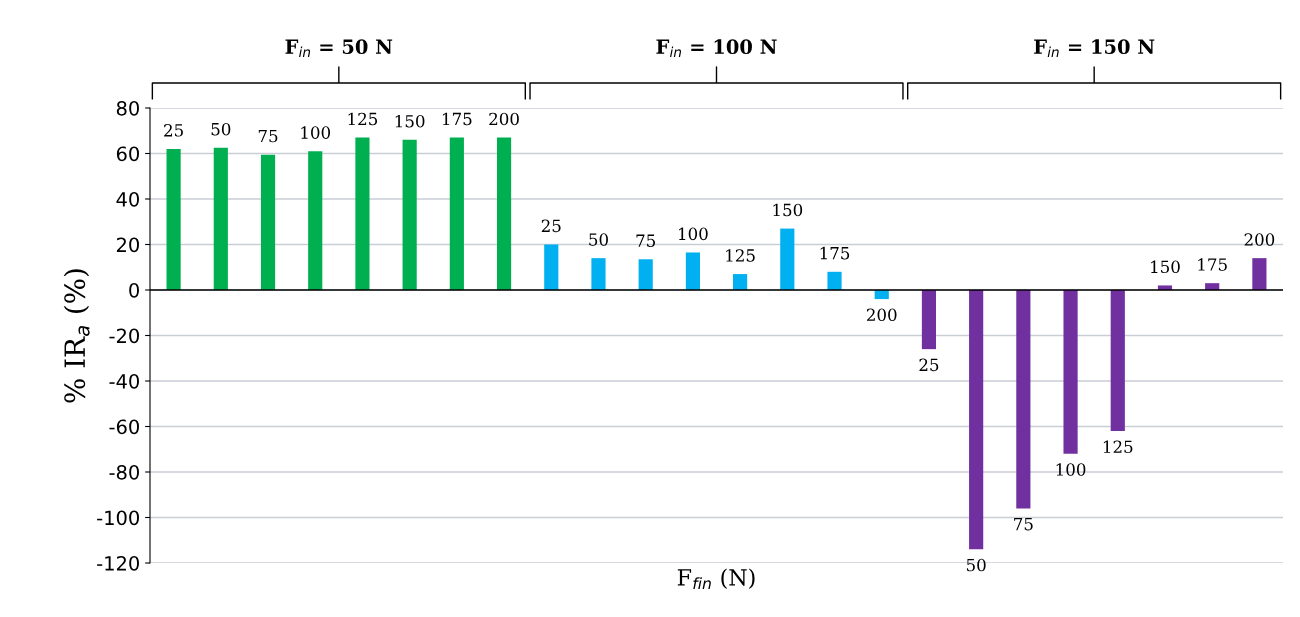 This screenshot has height=617, width=1300. What do you see at coordinates (76, 336) in the screenshot?
I see `y-axis-title: % IR$_{a}$ (%)` at bounding box center [76, 336].